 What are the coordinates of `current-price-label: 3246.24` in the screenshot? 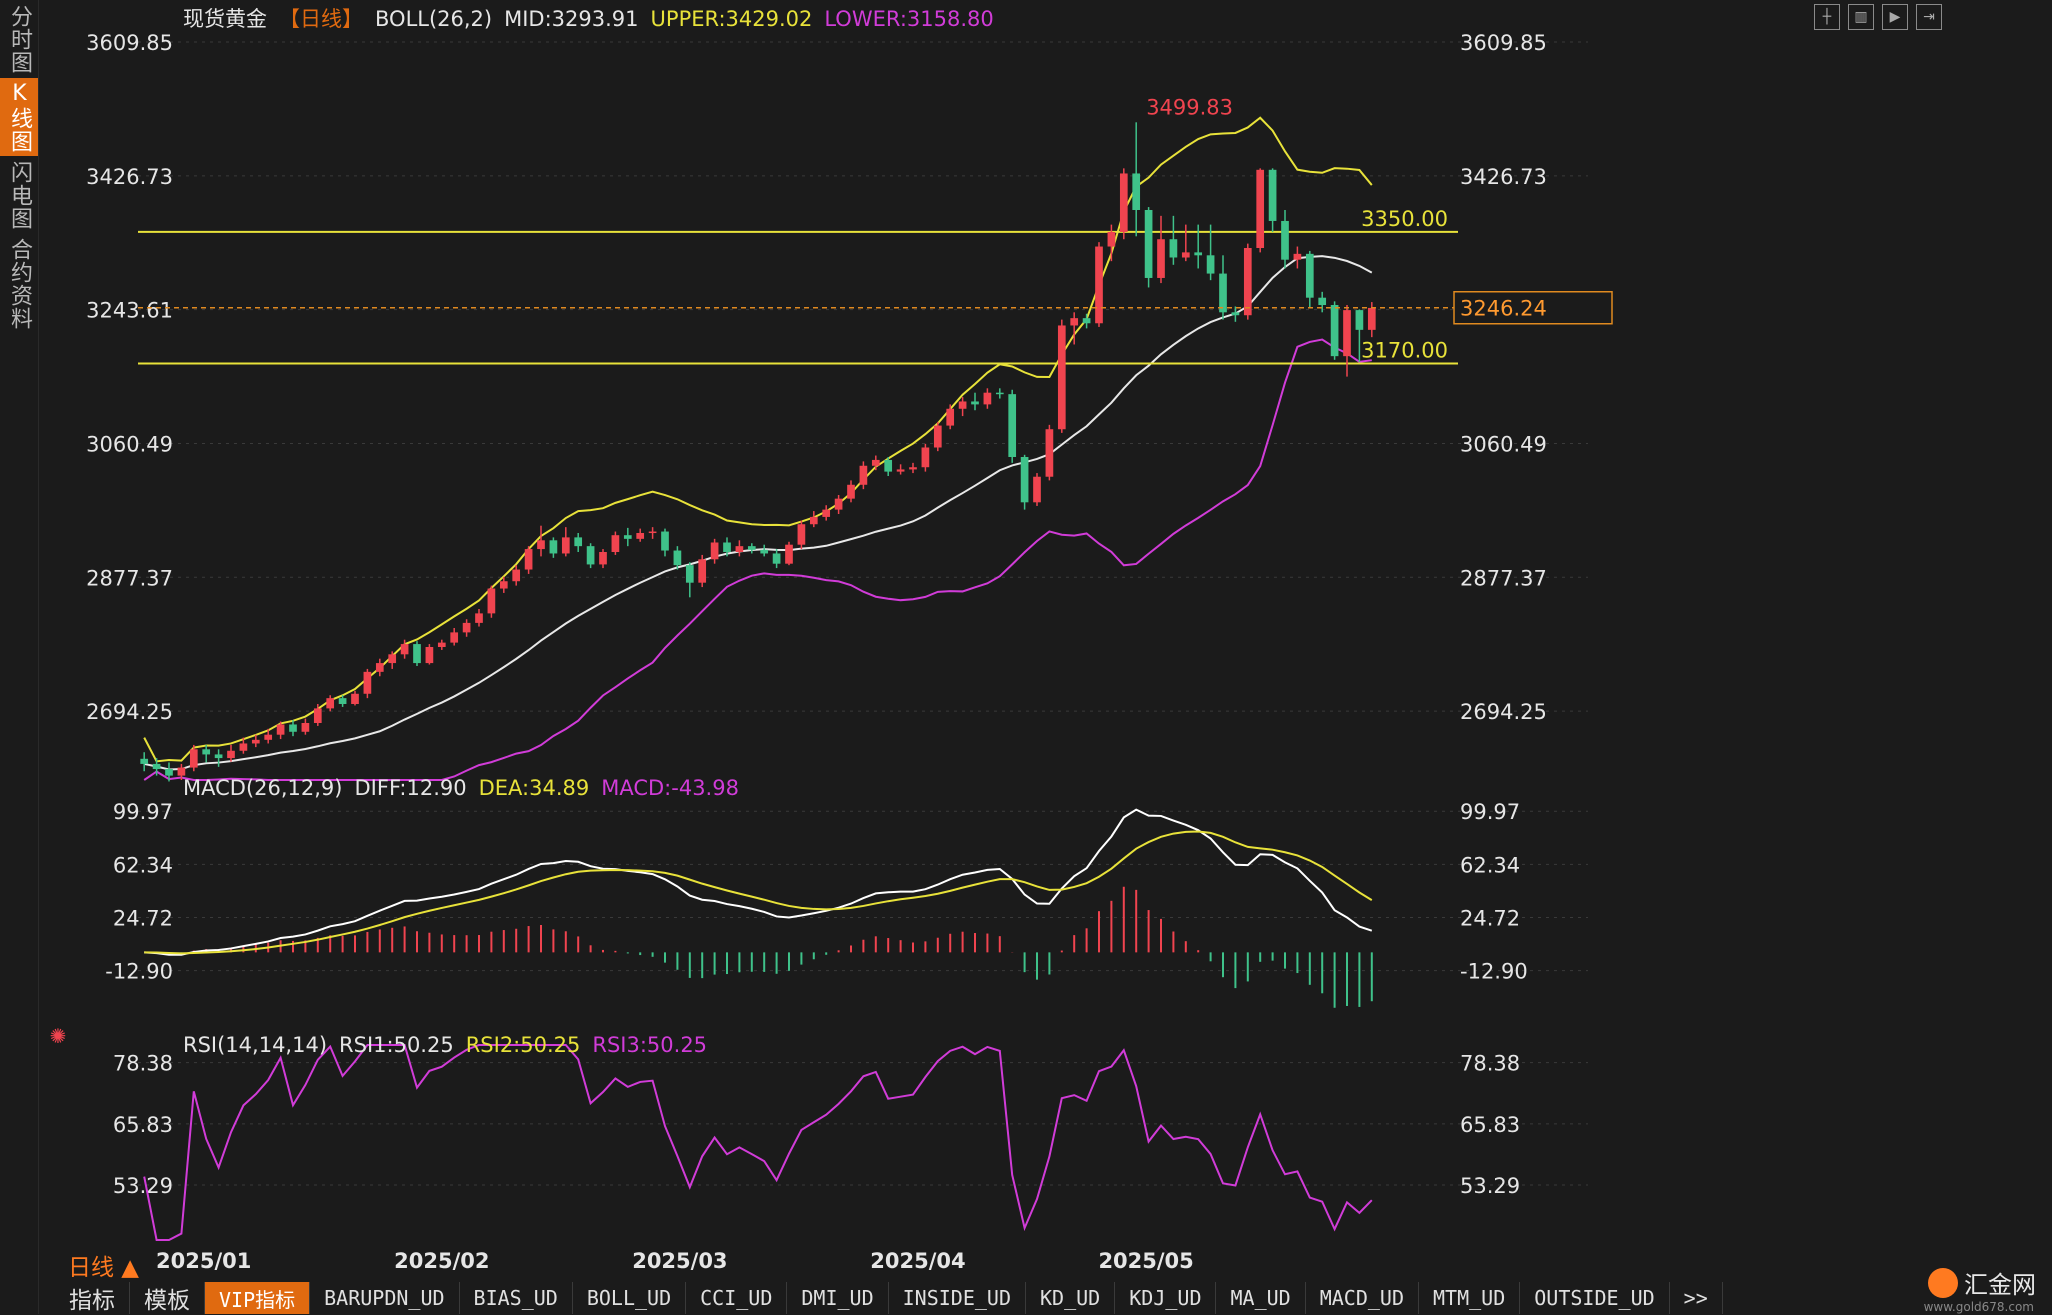 It's located at (1503, 309).